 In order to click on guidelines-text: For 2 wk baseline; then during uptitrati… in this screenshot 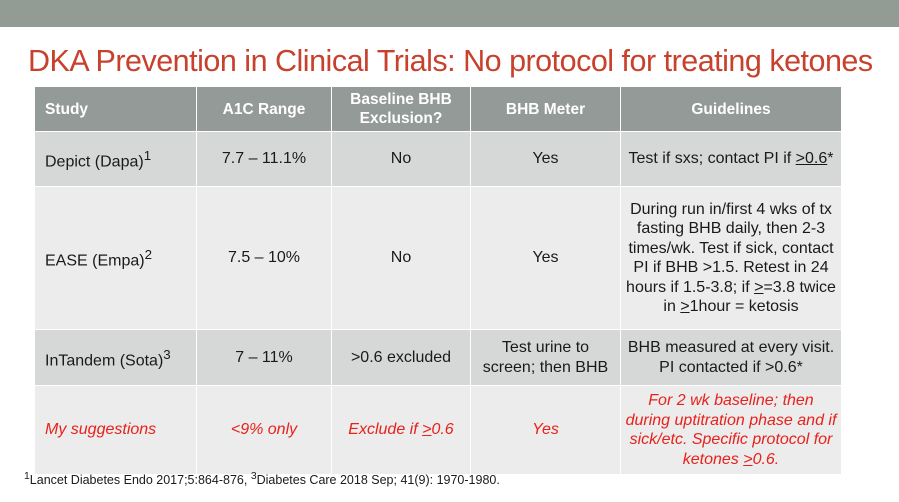, I will do `click(731, 430)`.